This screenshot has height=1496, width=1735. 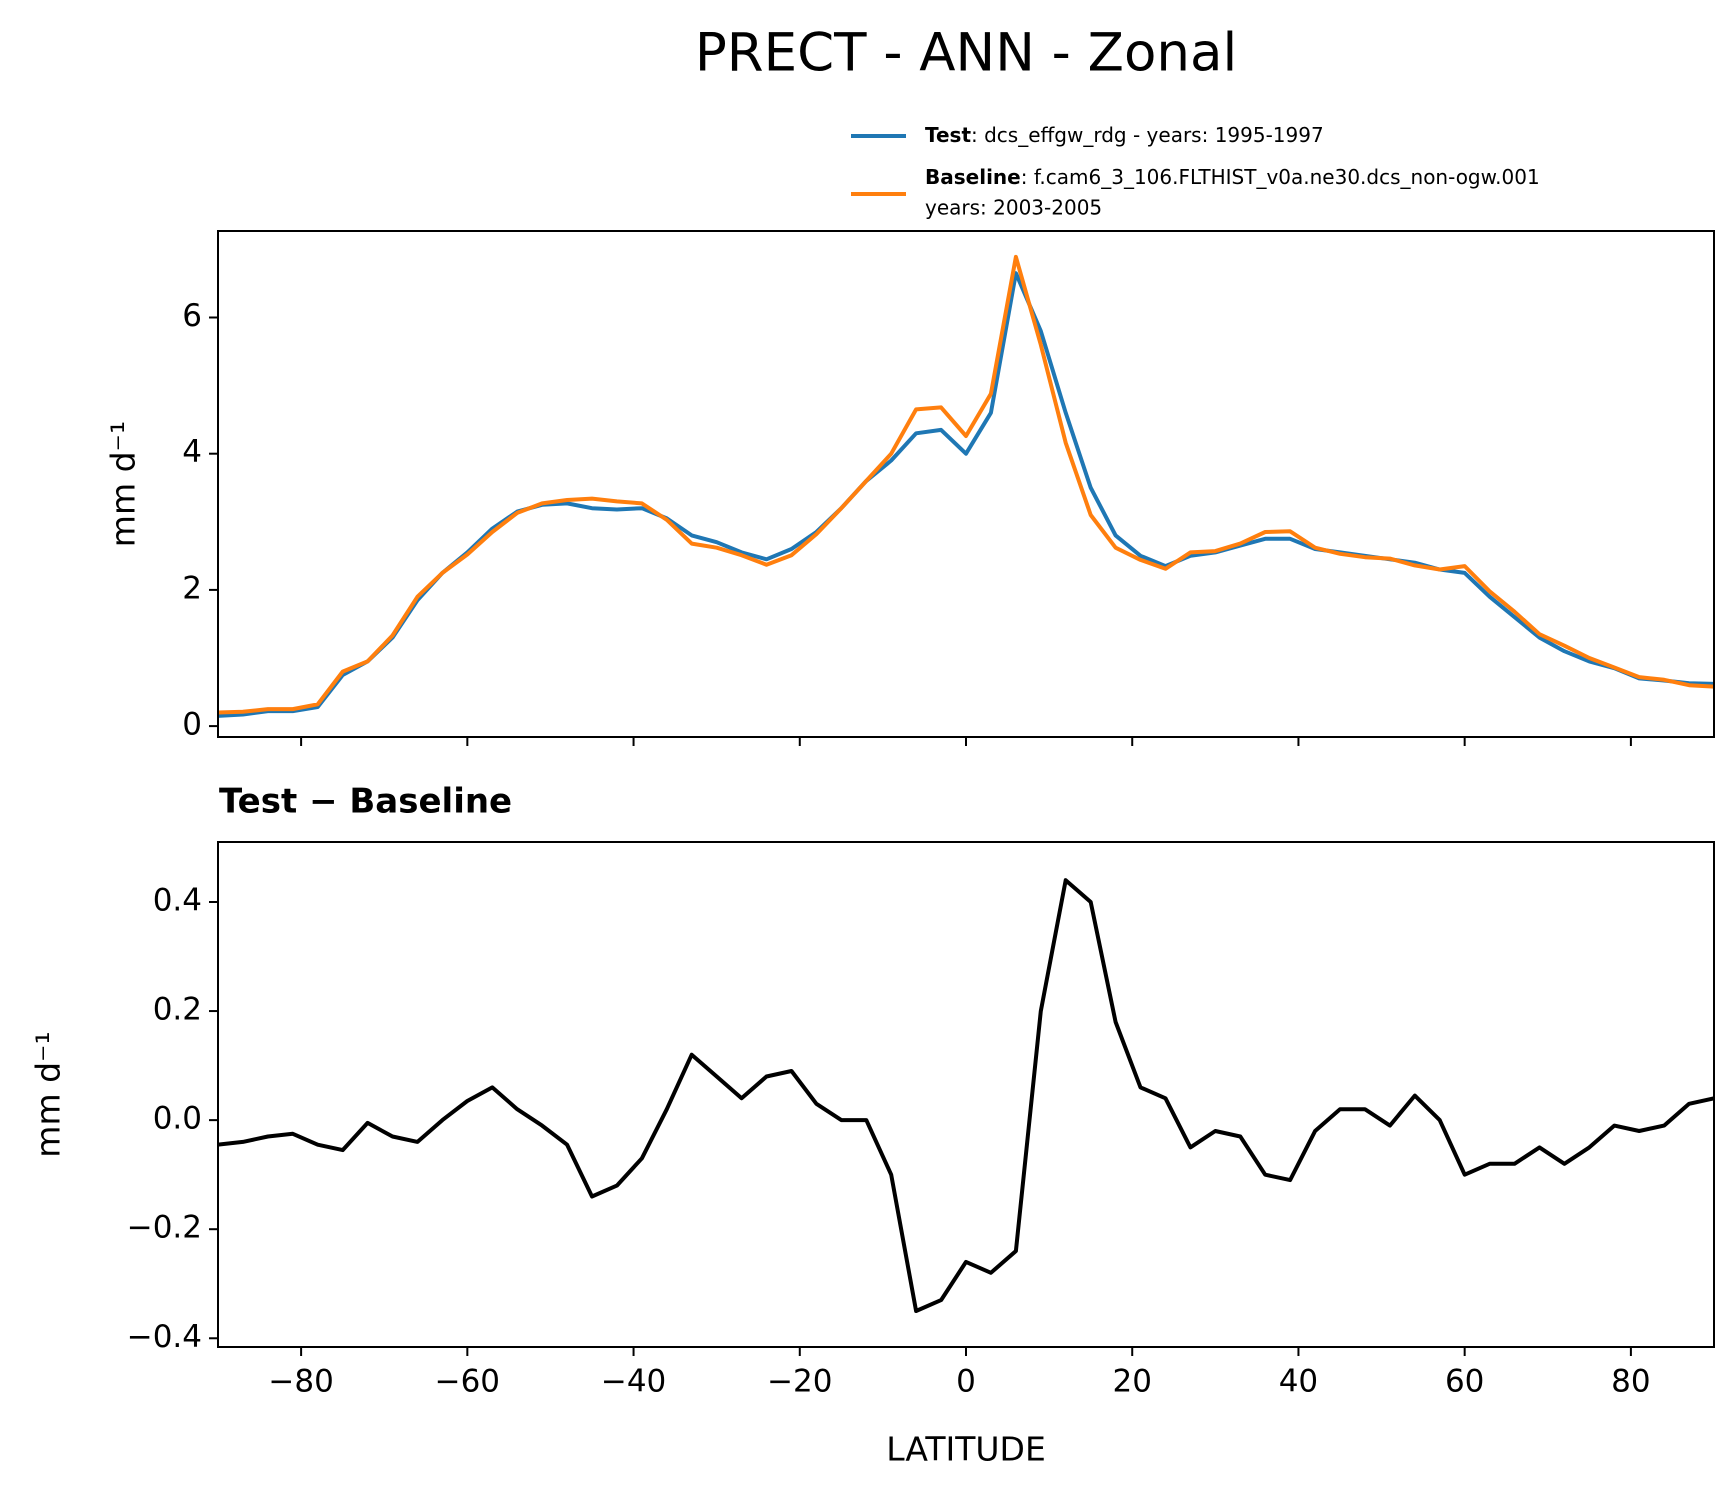 What do you see at coordinates (300, 1382) in the screenshot?
I see `x-tick-label: −80` at bounding box center [300, 1382].